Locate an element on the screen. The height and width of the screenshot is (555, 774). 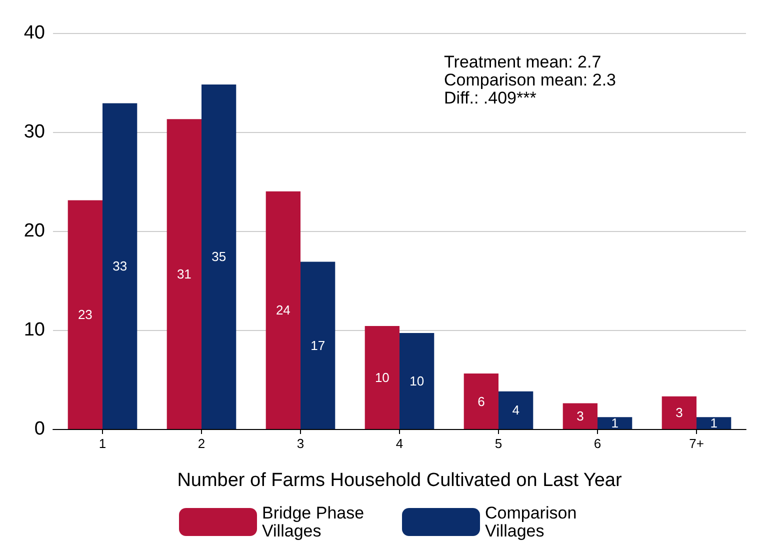
legend-label: Comparison Villages is located at coordinates (533, 522).